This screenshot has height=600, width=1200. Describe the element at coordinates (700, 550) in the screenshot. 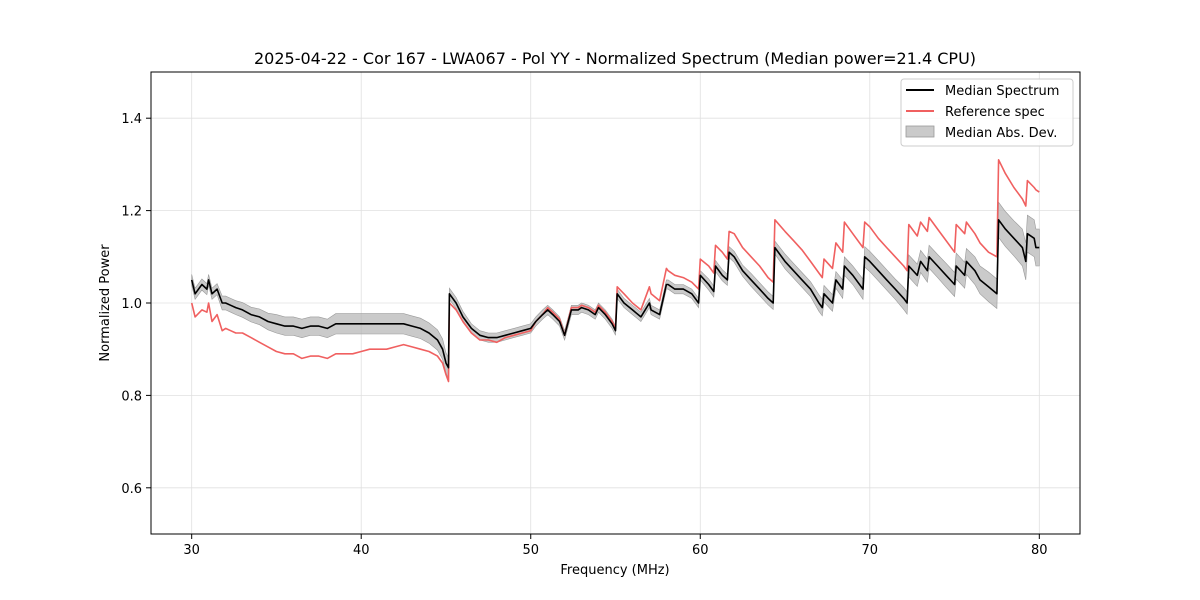

I see `x-tick-label: 60` at that location.